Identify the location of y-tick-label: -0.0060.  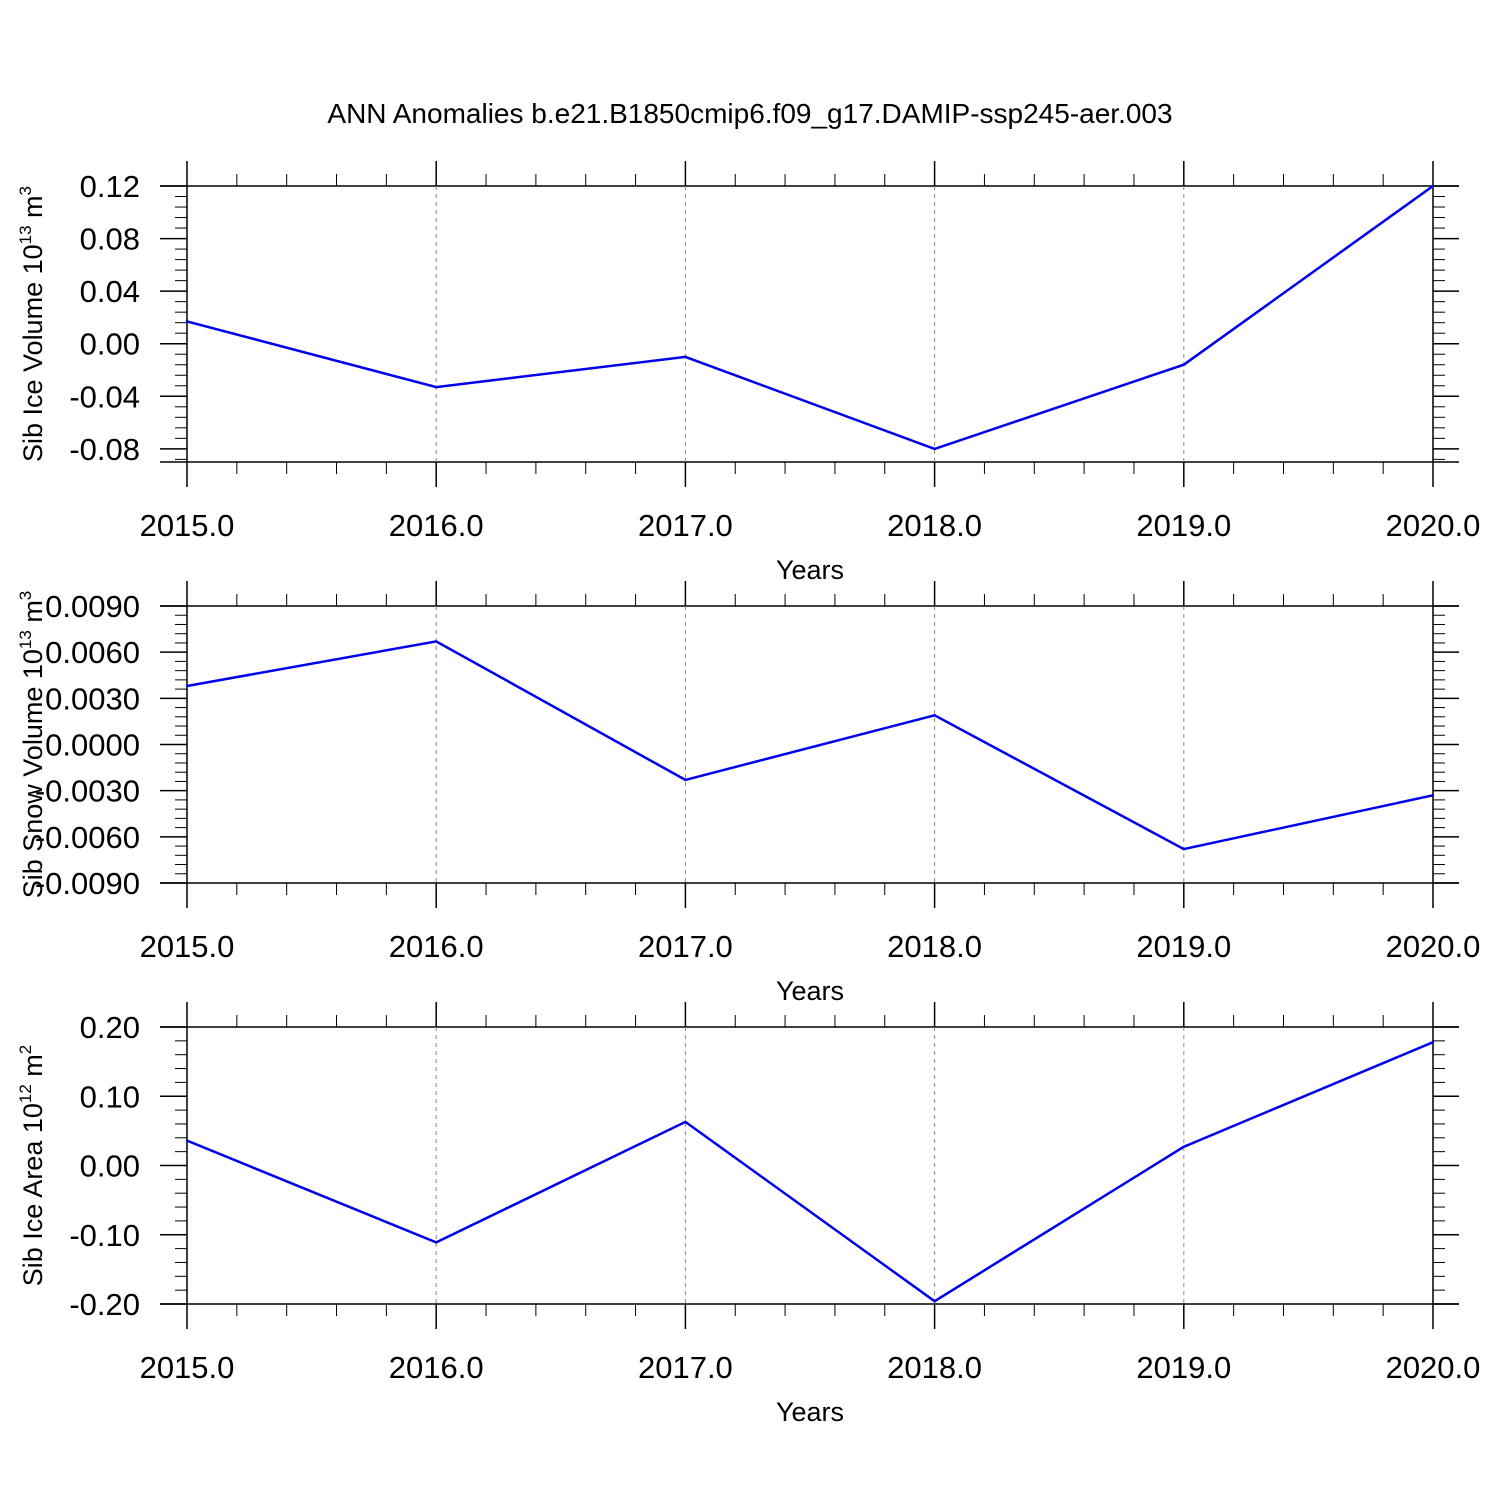
(87, 837).